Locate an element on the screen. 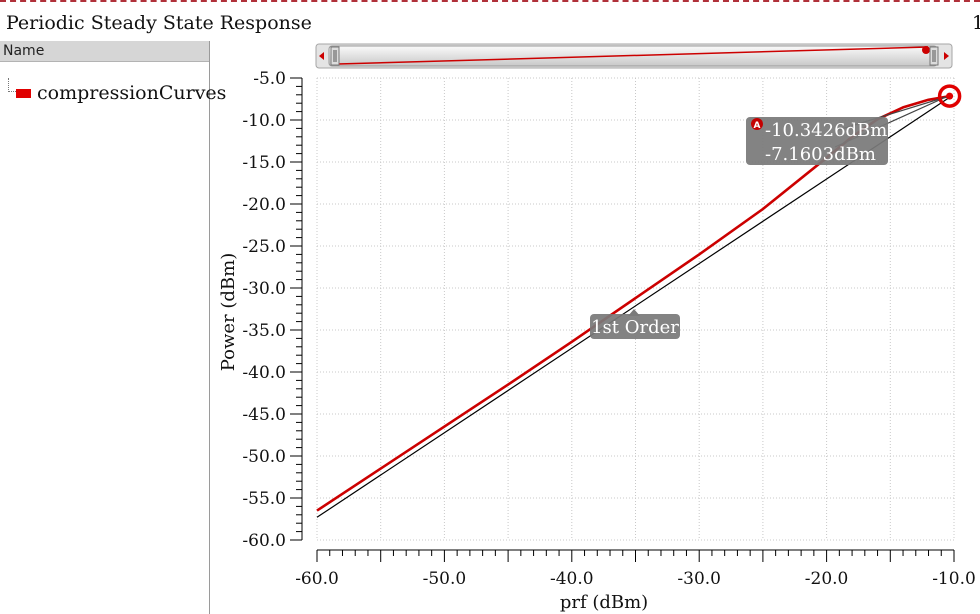 This screenshot has width=980, height=614. range-slider-left-handle is located at coordinates (335, 56).